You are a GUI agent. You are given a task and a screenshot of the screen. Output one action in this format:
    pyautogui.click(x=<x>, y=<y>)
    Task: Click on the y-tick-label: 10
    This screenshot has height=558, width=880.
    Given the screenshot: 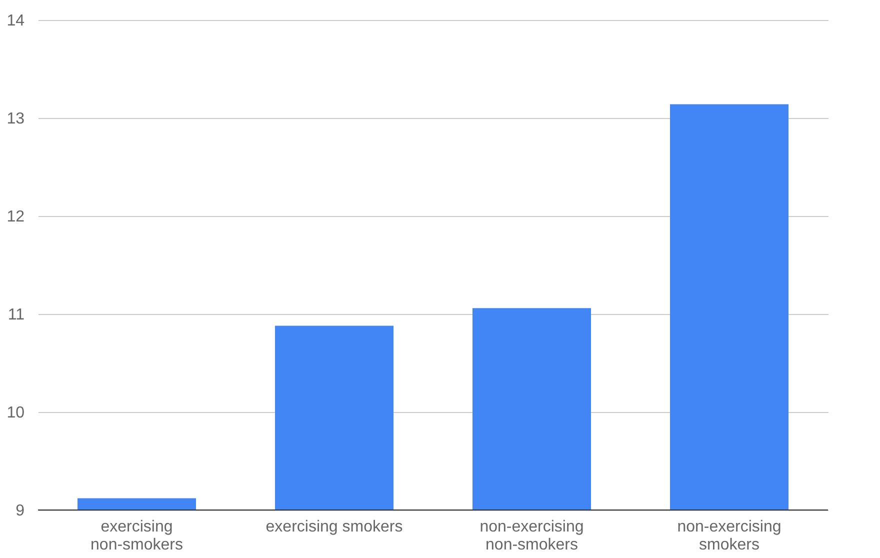 What is the action you would take?
    pyautogui.click(x=15, y=413)
    